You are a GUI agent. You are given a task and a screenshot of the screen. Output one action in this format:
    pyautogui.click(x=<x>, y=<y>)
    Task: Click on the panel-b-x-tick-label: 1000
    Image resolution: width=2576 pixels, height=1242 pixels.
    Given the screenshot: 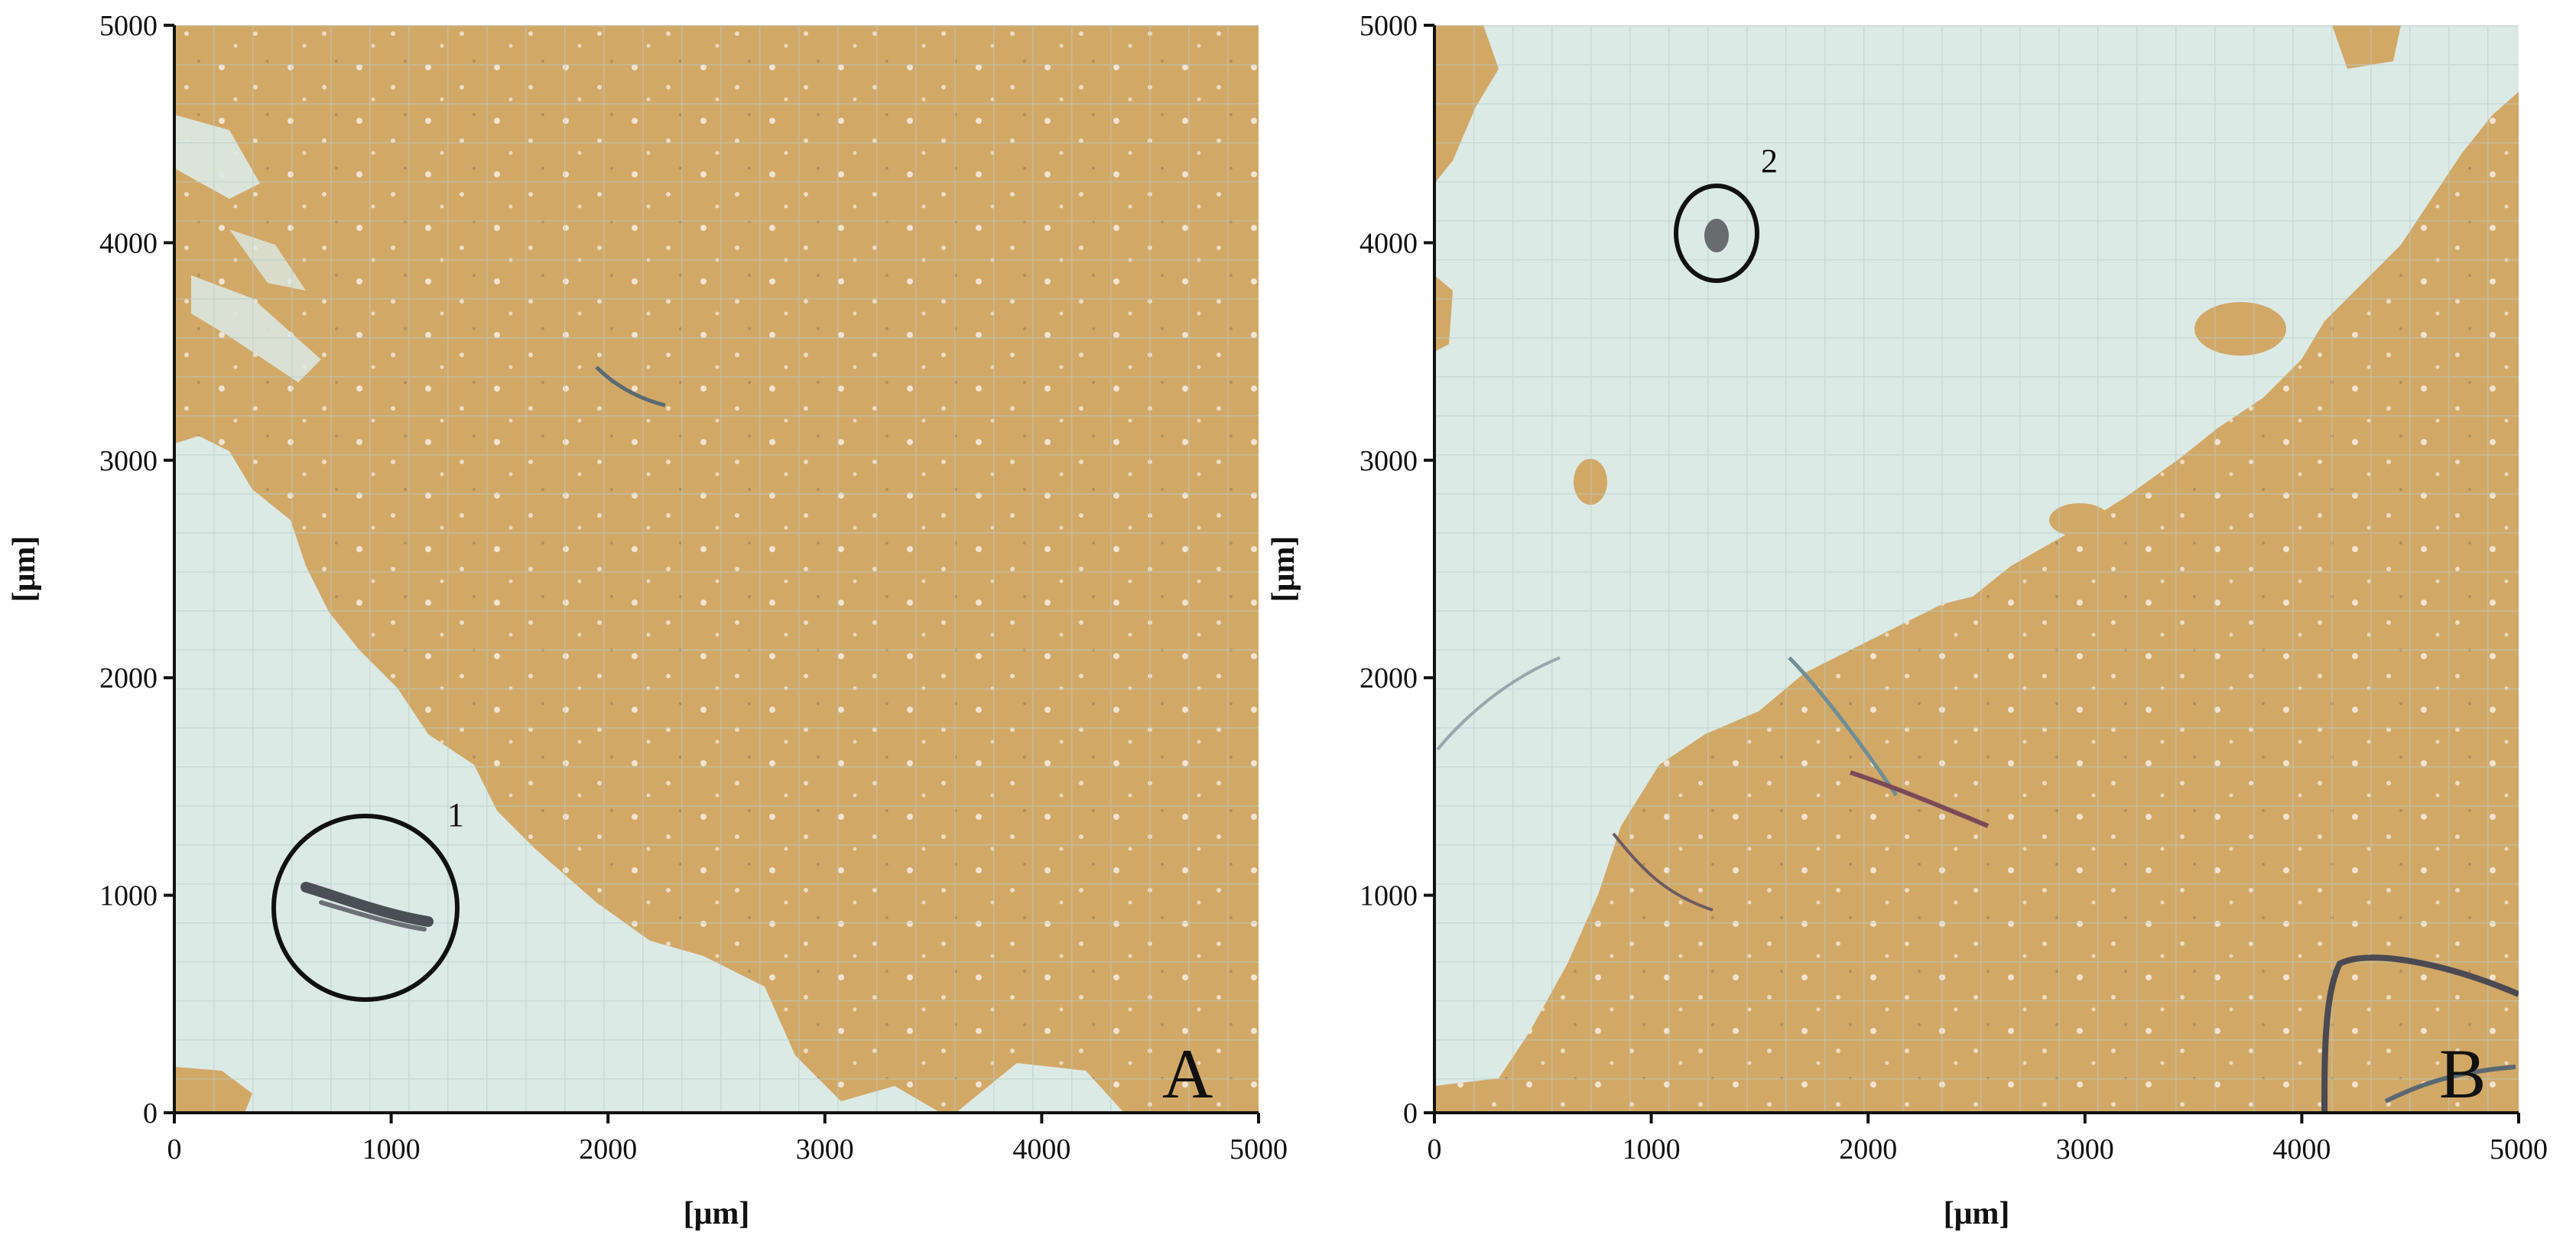 What is the action you would take?
    pyautogui.click(x=1652, y=1149)
    